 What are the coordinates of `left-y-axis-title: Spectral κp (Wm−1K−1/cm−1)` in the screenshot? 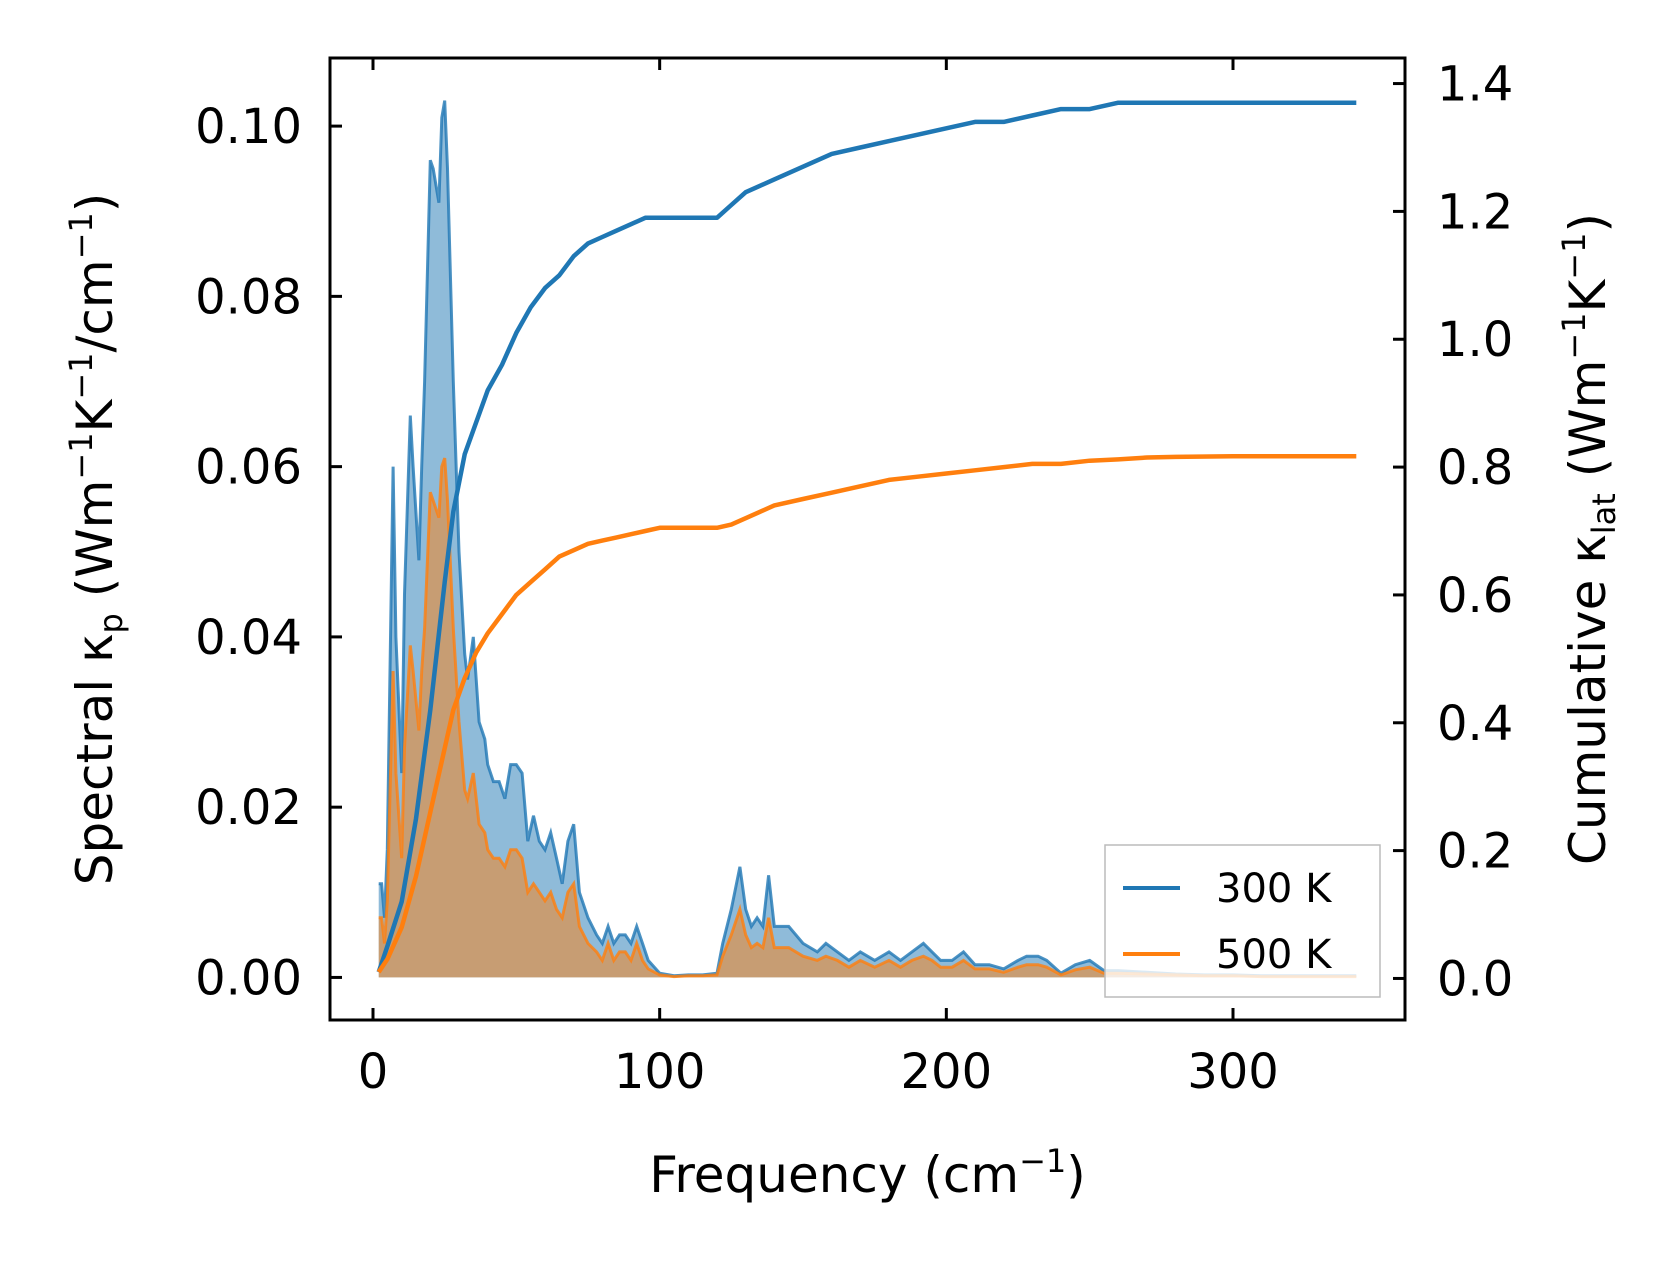 It's located at (96, 539).